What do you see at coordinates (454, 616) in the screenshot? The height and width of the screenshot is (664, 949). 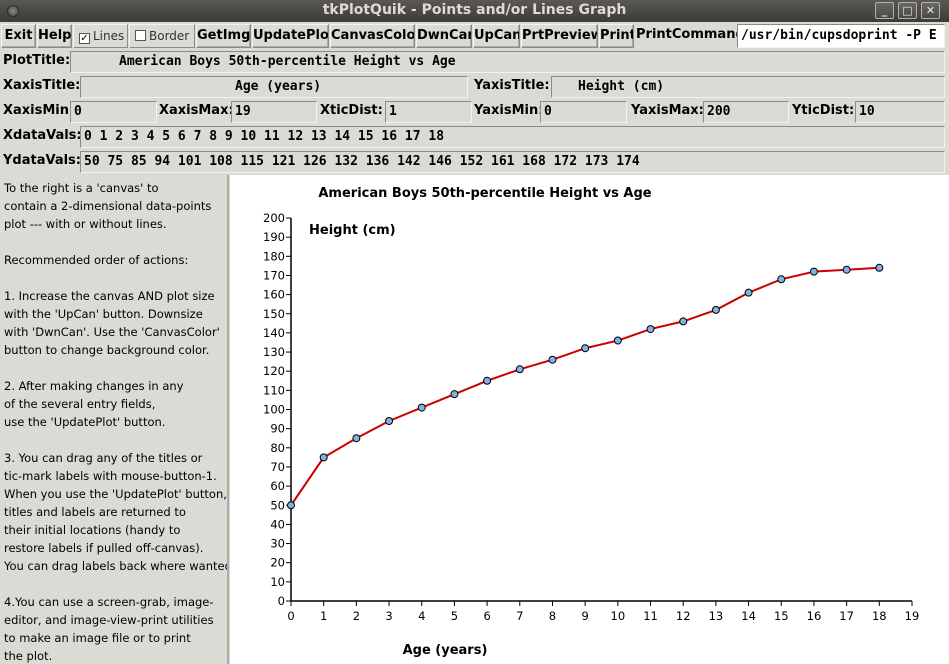 I see `x-tick-label: 5` at bounding box center [454, 616].